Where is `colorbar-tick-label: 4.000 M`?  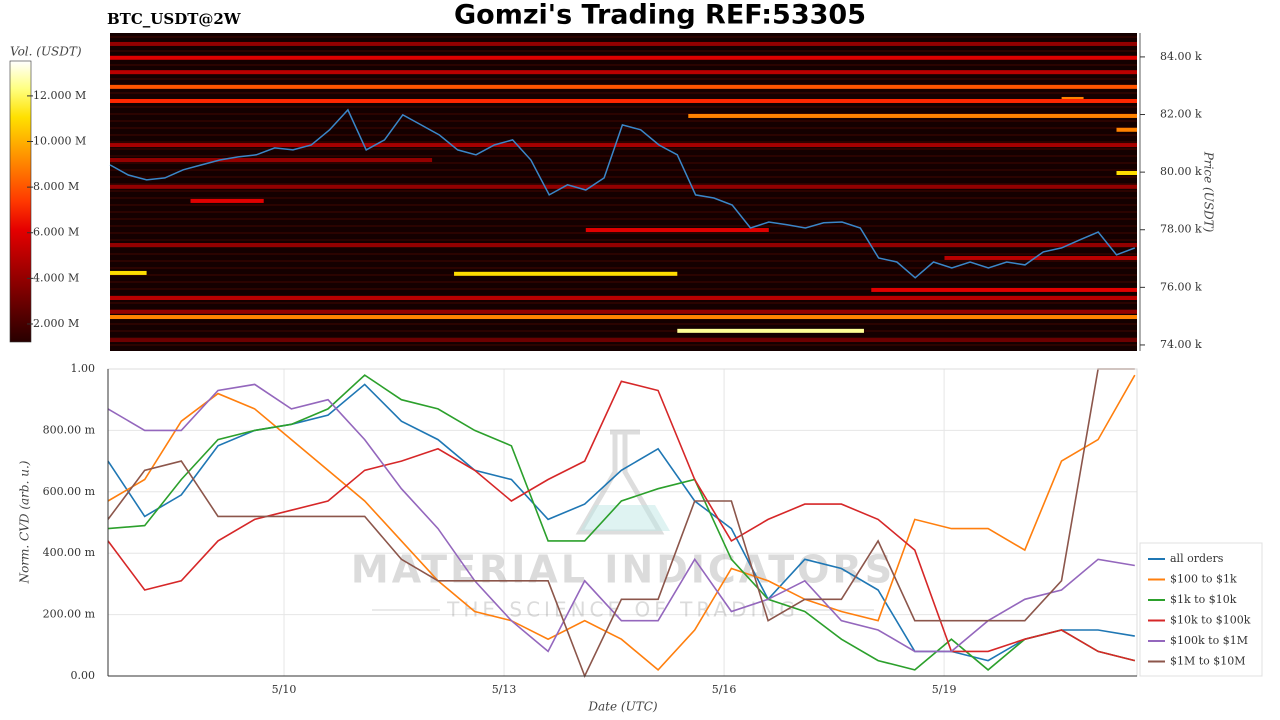 colorbar-tick-label: 4.000 M is located at coordinates (56, 277).